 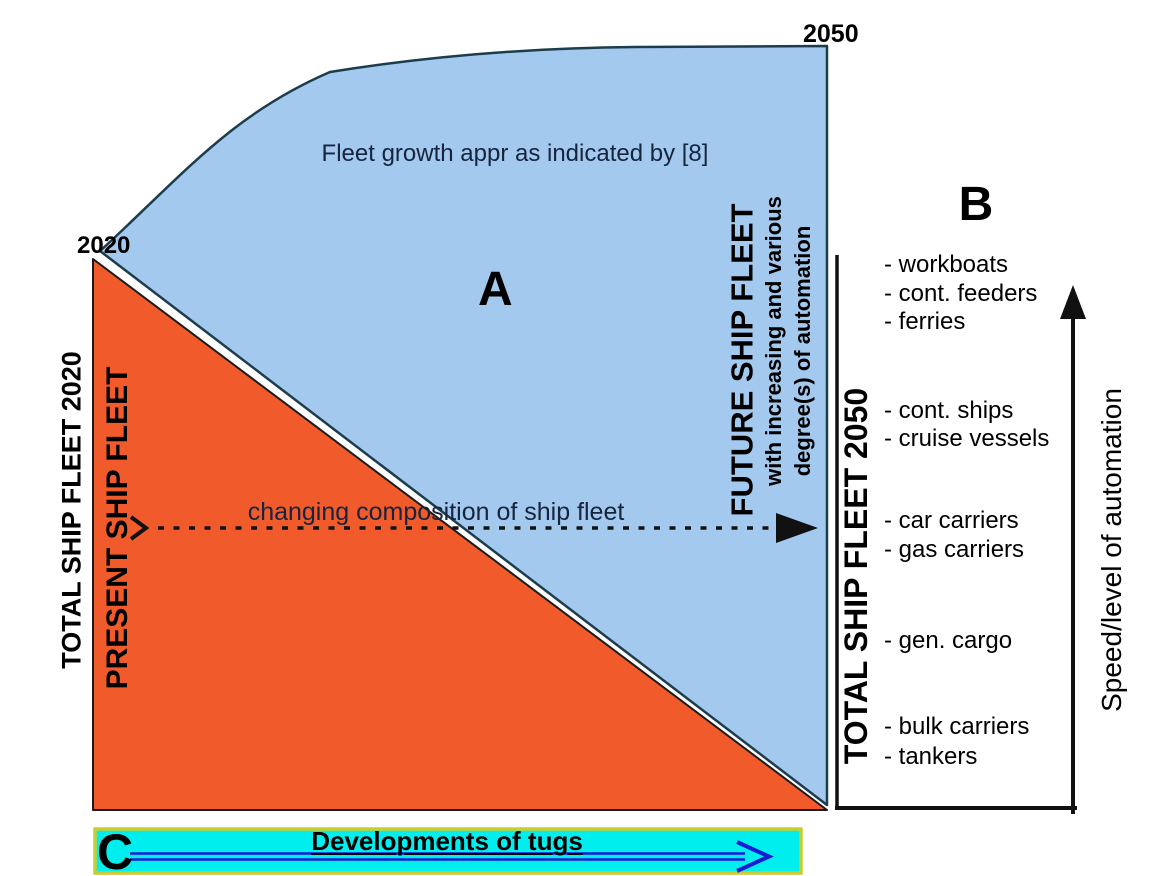 I want to click on automation-axis-label: Speed/level of automation, so click(x=1111, y=550).